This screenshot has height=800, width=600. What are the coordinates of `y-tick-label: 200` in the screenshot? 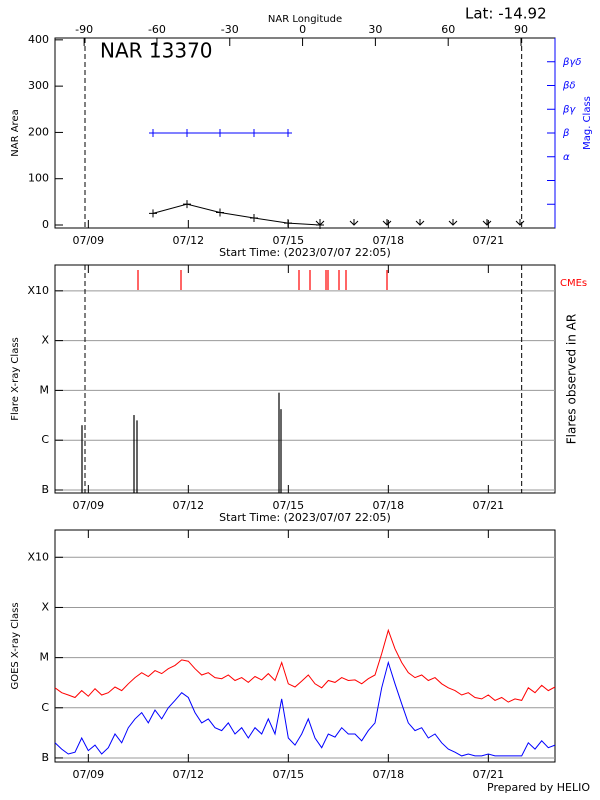 It's located at (38, 131).